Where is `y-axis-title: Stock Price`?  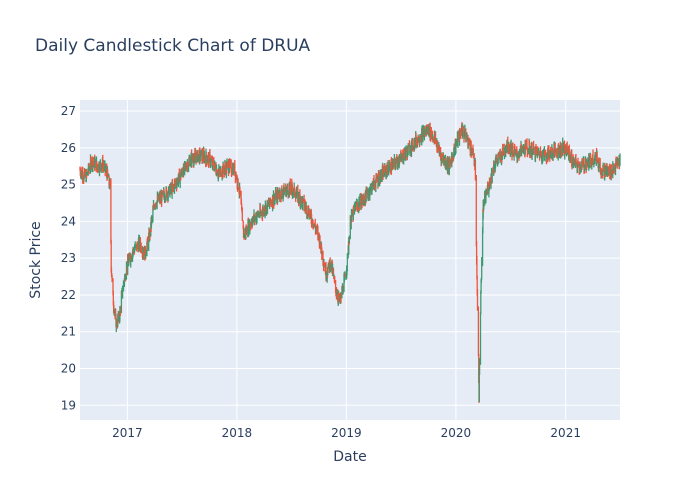
y-axis-title: Stock Price is located at coordinates (36, 259).